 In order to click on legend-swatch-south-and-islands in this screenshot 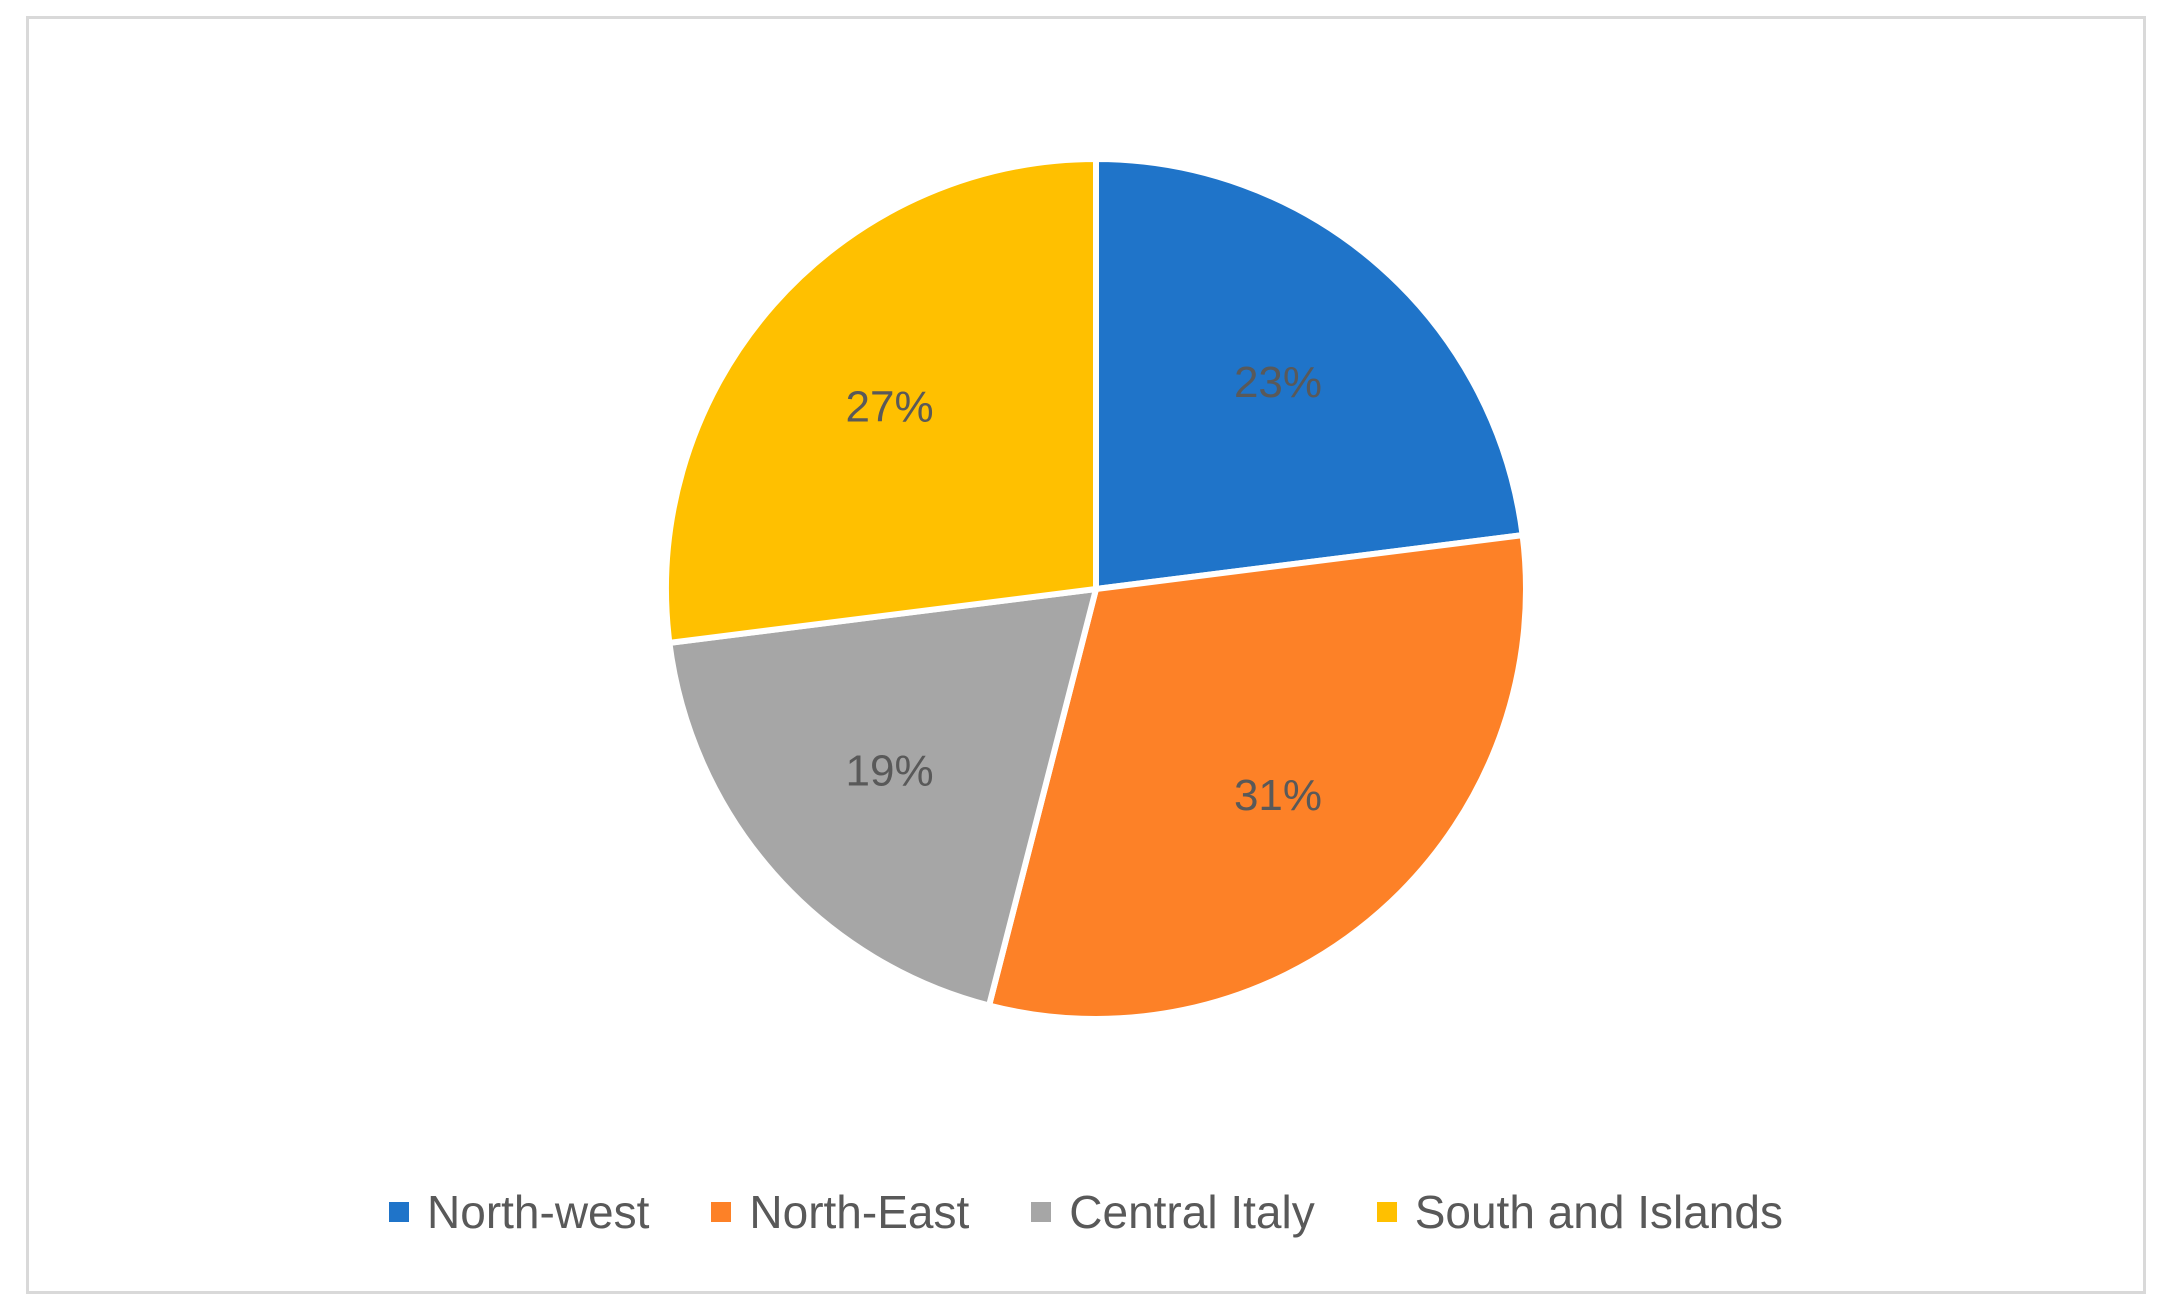, I will do `click(1386, 1212)`.